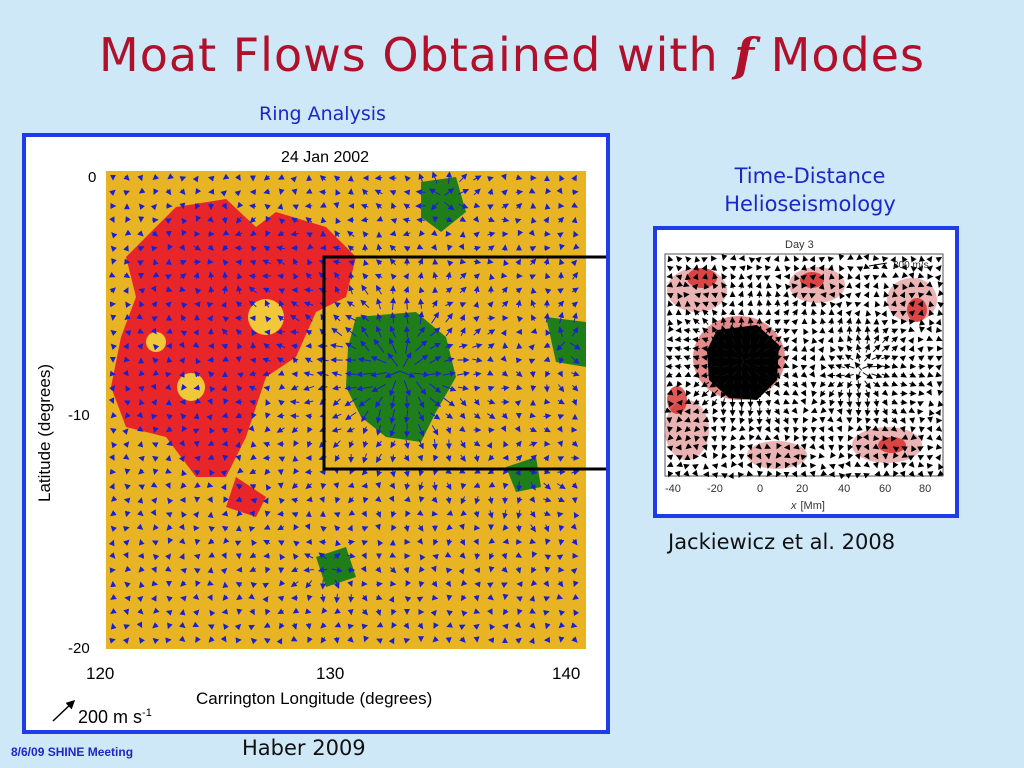  I want to click on td-x-tick: 0, so click(760, 489).